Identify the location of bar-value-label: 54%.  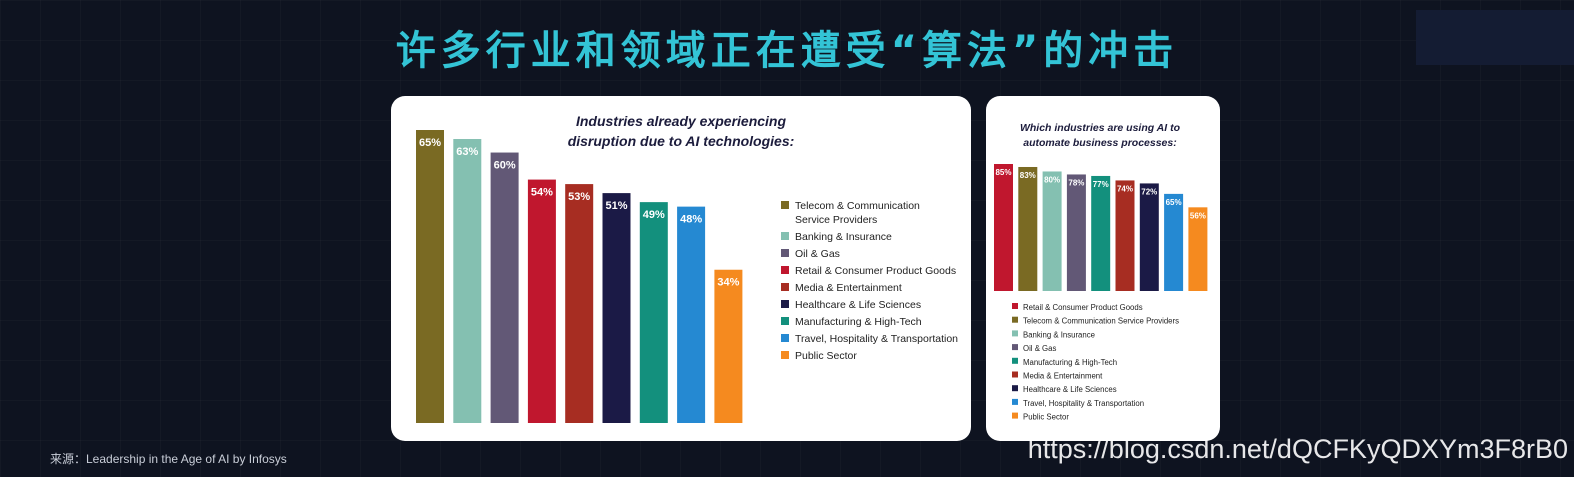
(542, 193).